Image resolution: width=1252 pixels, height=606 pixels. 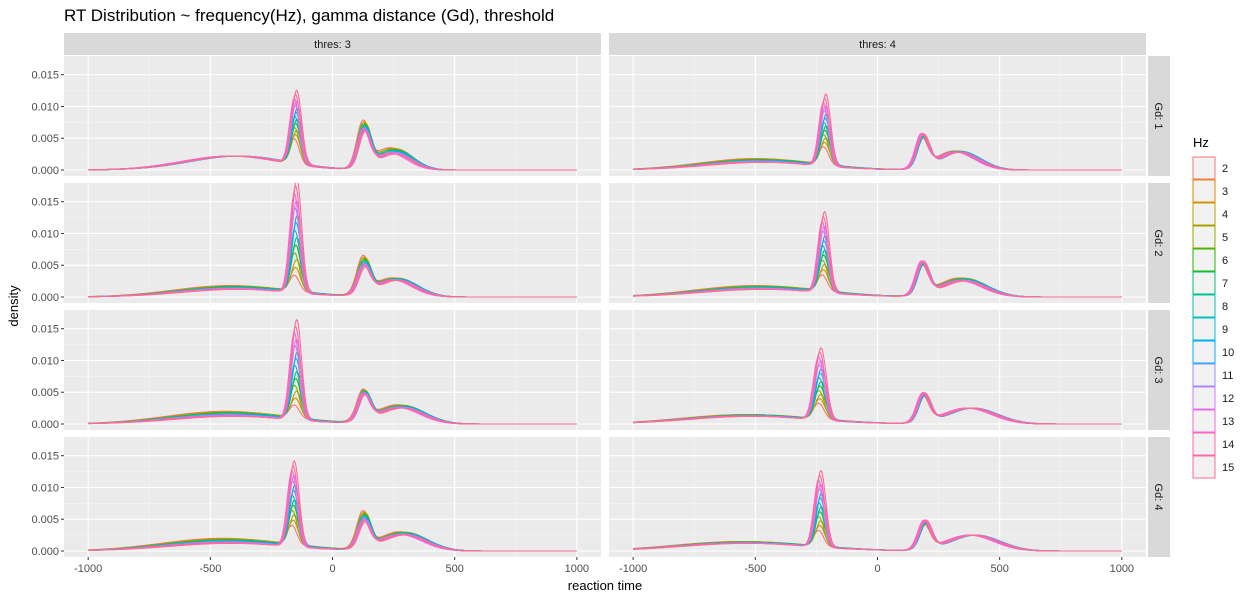 I want to click on legend-item: 10, so click(x=1213, y=352).